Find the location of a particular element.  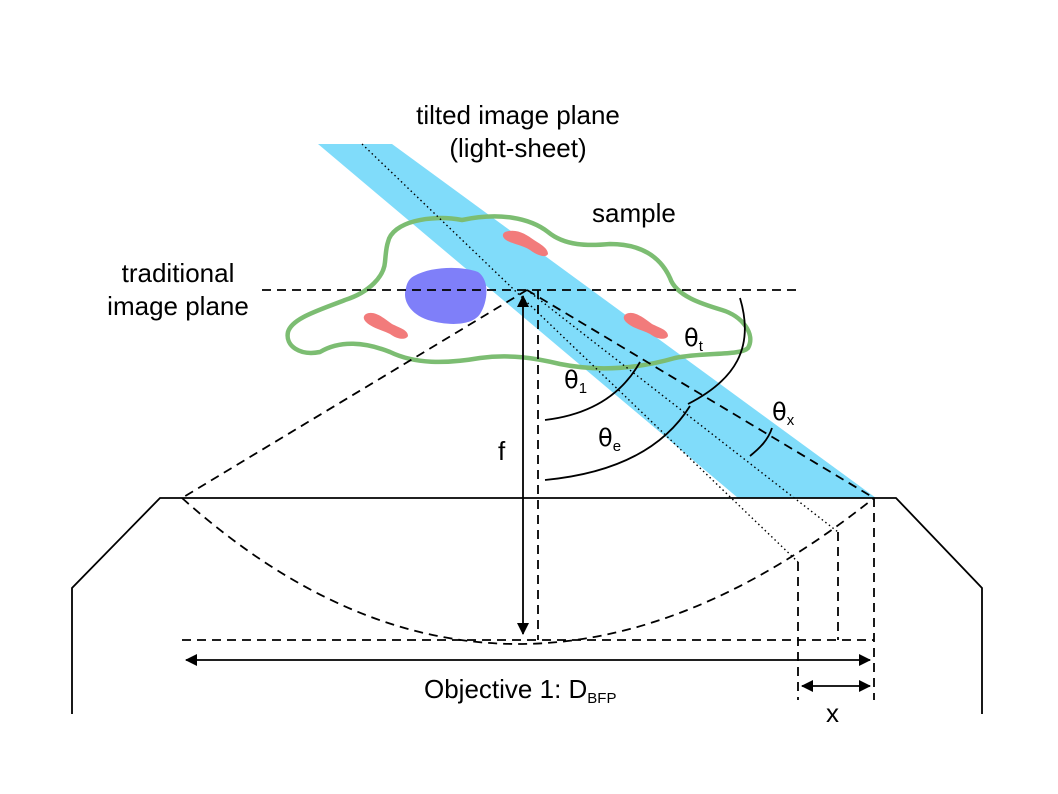

theta-1-subscript: 1 is located at coordinates (583, 388).